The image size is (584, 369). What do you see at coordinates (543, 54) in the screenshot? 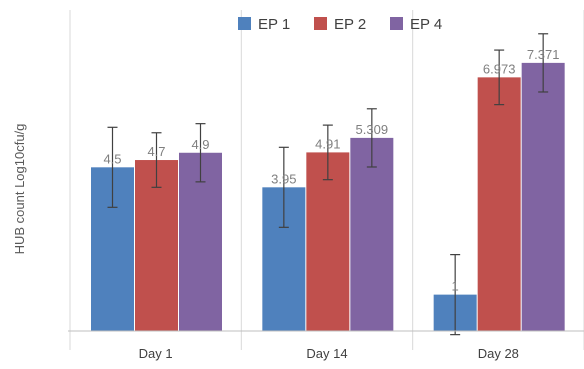
I see `data-label: 7.371` at bounding box center [543, 54].